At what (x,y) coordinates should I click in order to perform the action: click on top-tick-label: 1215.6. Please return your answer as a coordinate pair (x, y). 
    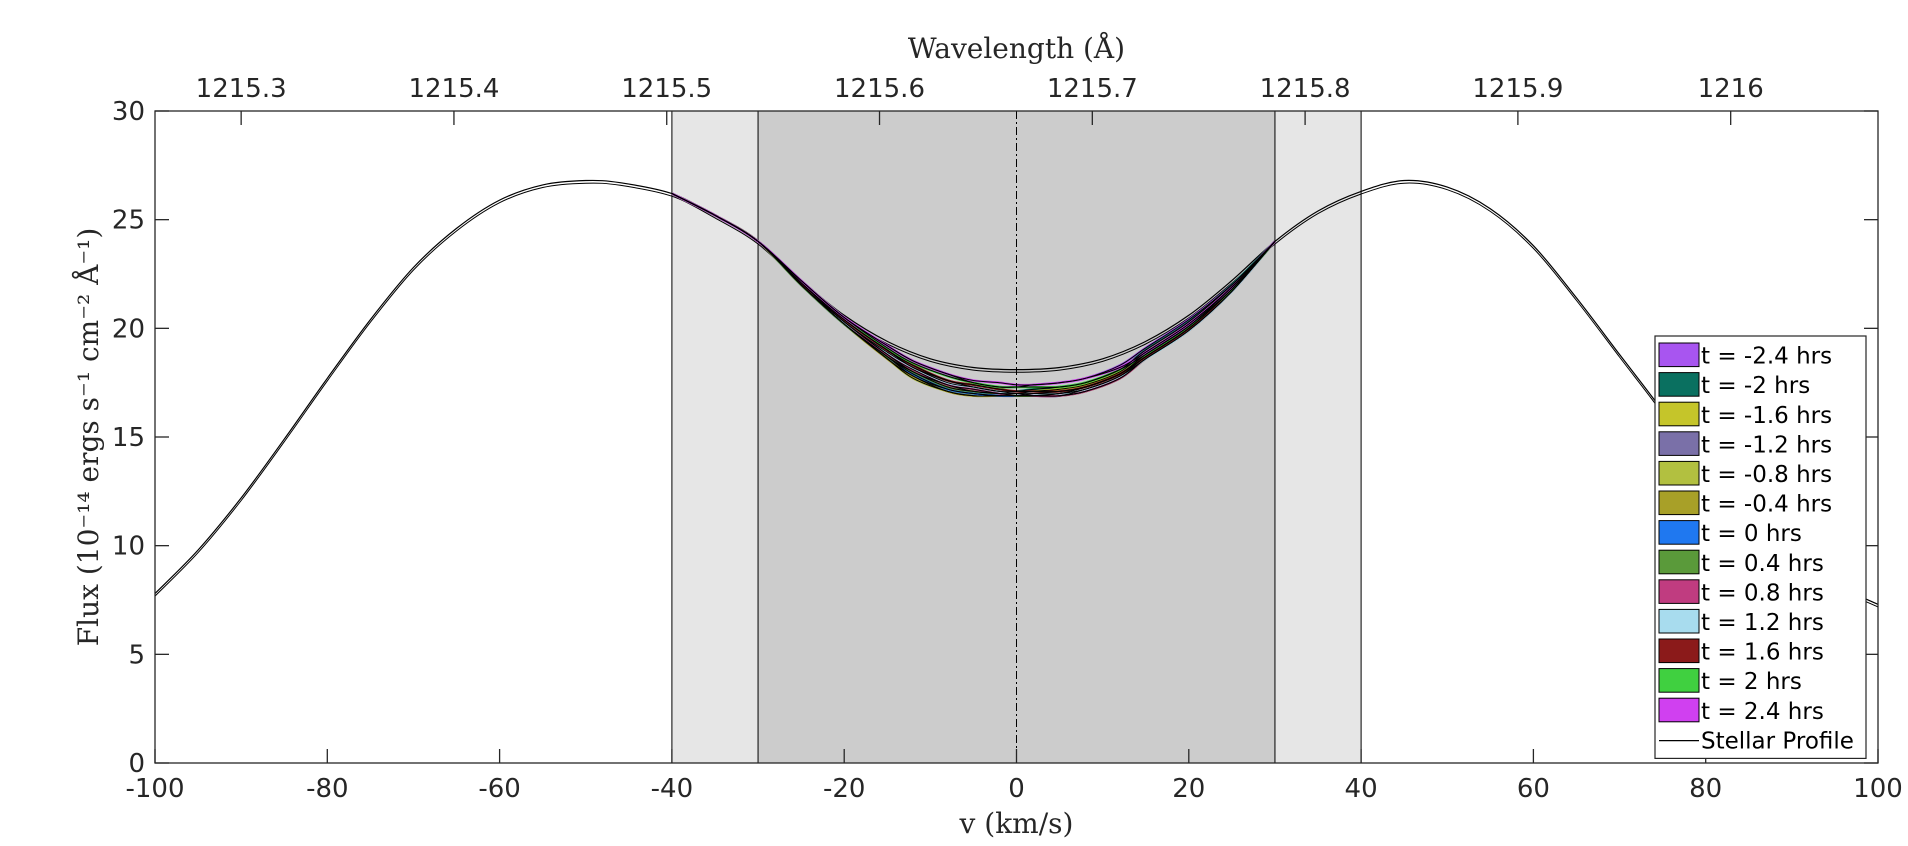
    Looking at the image, I should click on (879, 89).